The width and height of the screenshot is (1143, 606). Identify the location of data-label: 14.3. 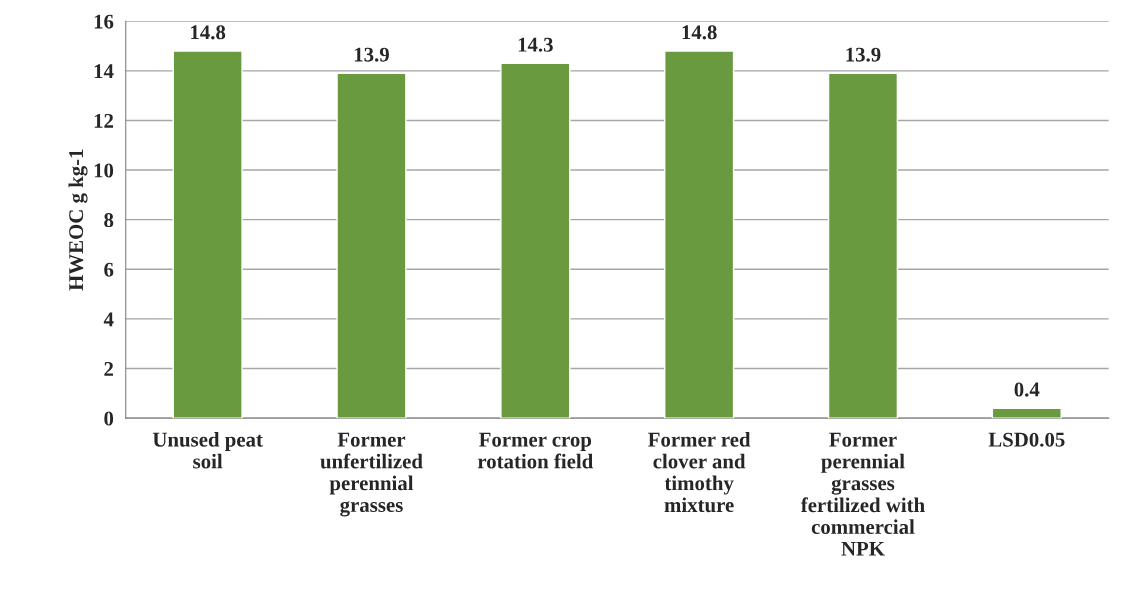
(535, 44).